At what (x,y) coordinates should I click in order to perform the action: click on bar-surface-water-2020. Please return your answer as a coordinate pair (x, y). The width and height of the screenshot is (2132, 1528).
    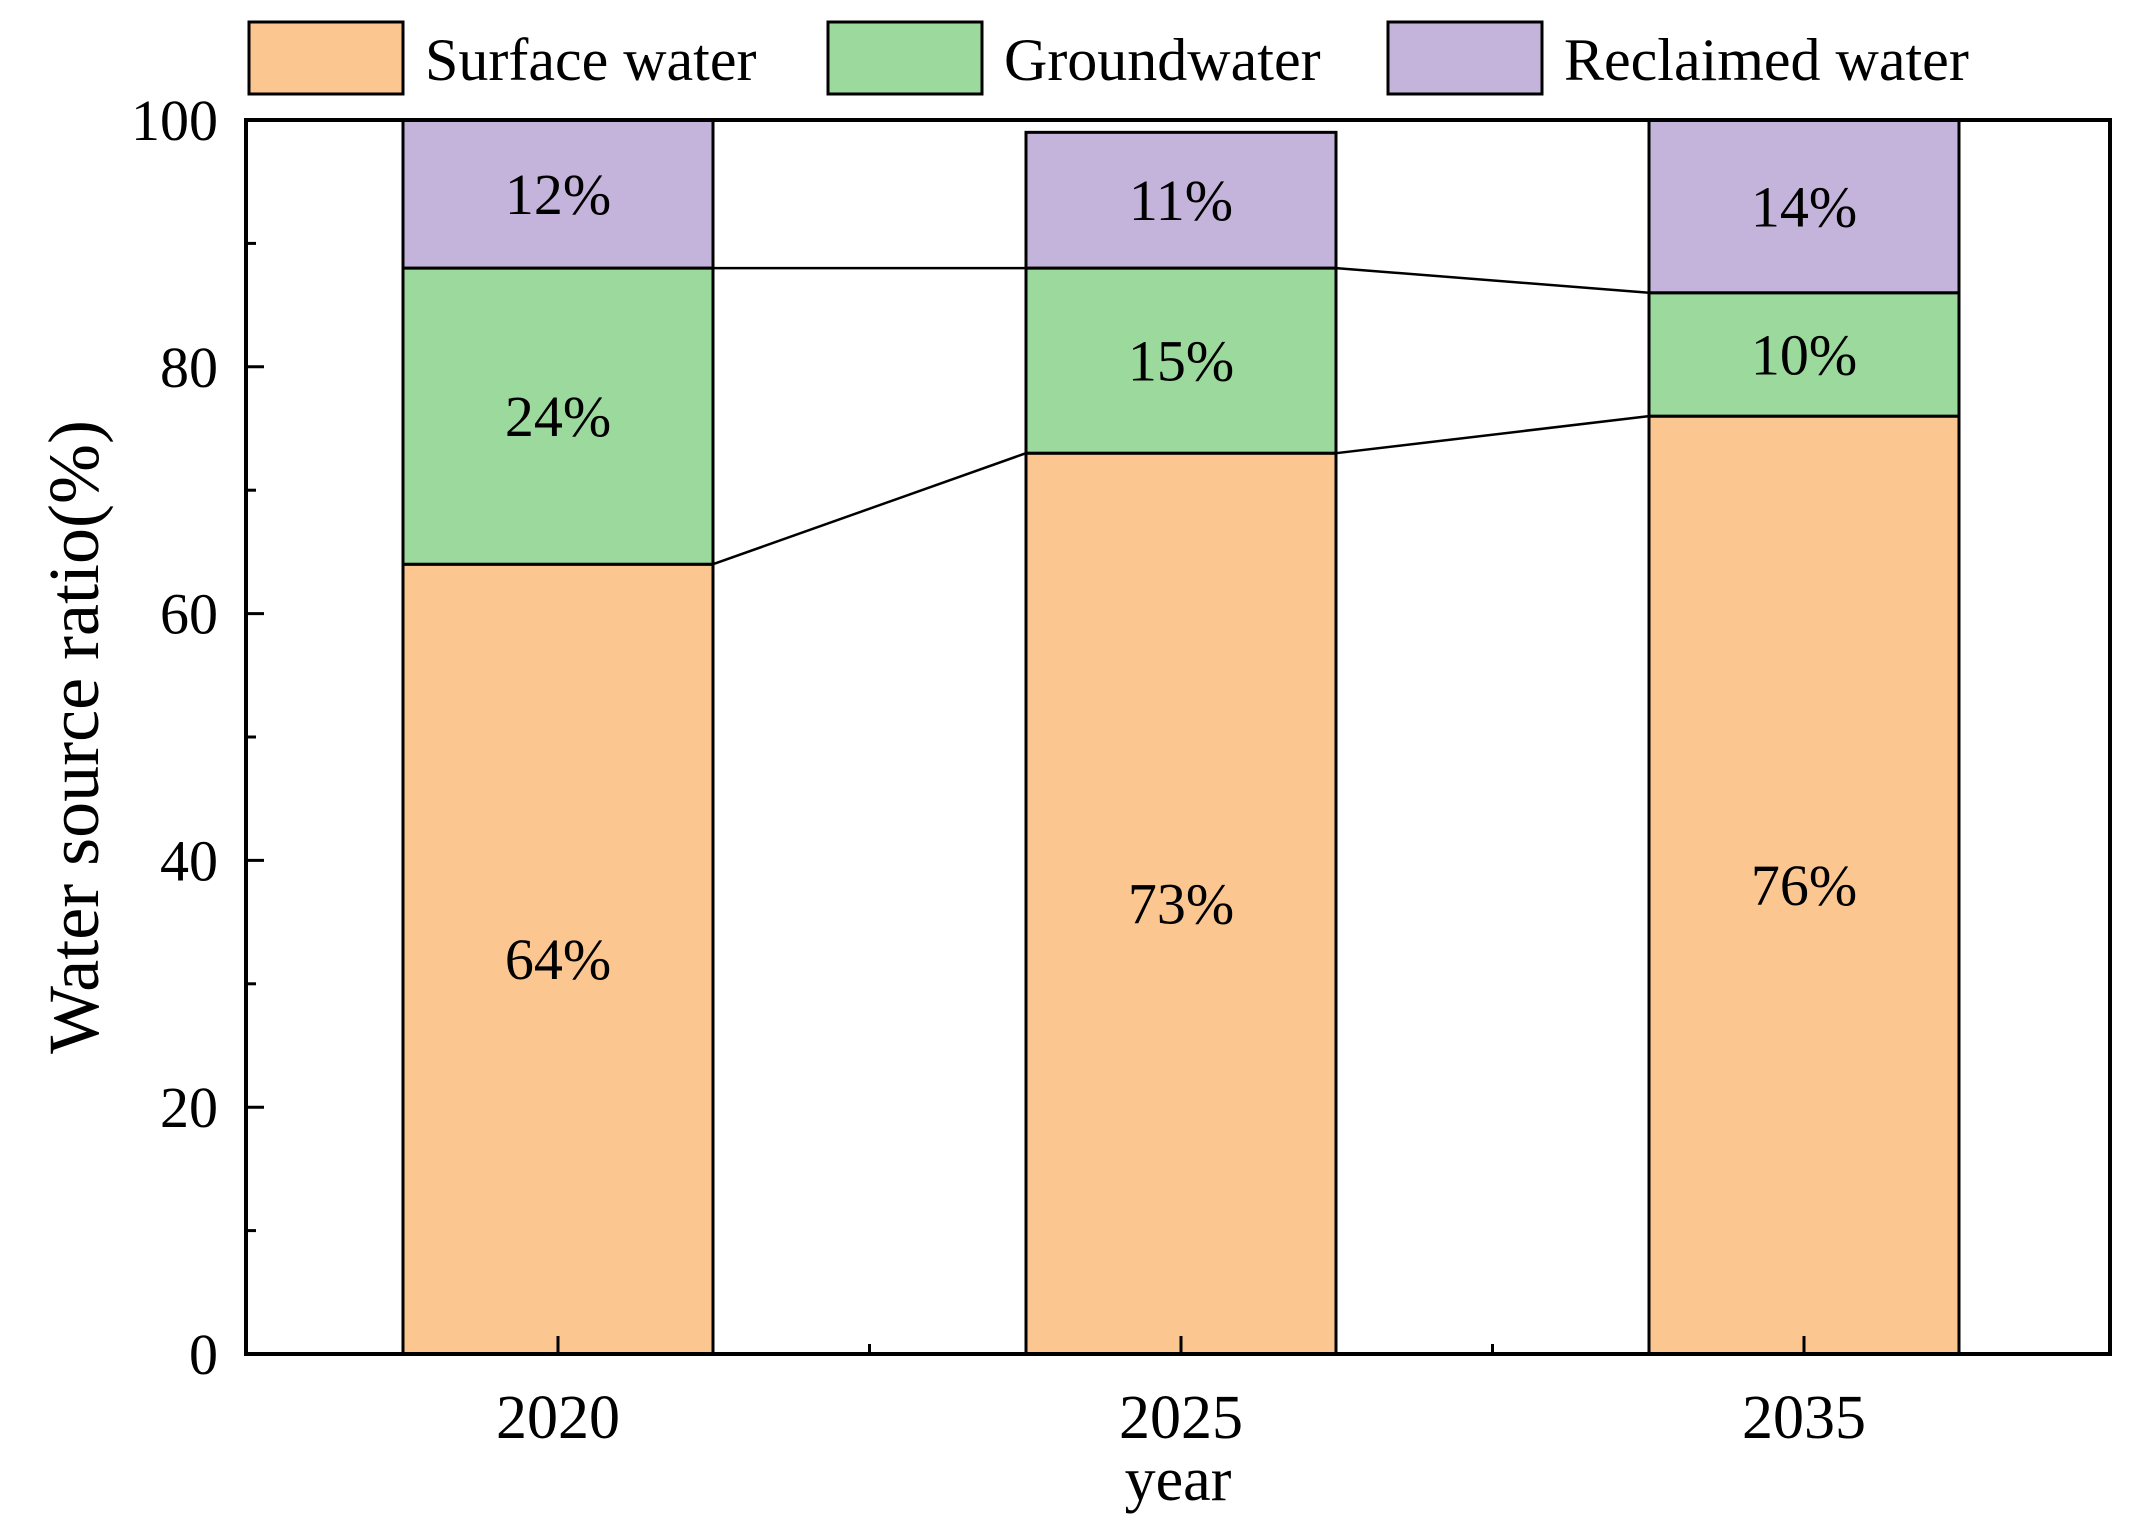
    Looking at the image, I should click on (558, 959).